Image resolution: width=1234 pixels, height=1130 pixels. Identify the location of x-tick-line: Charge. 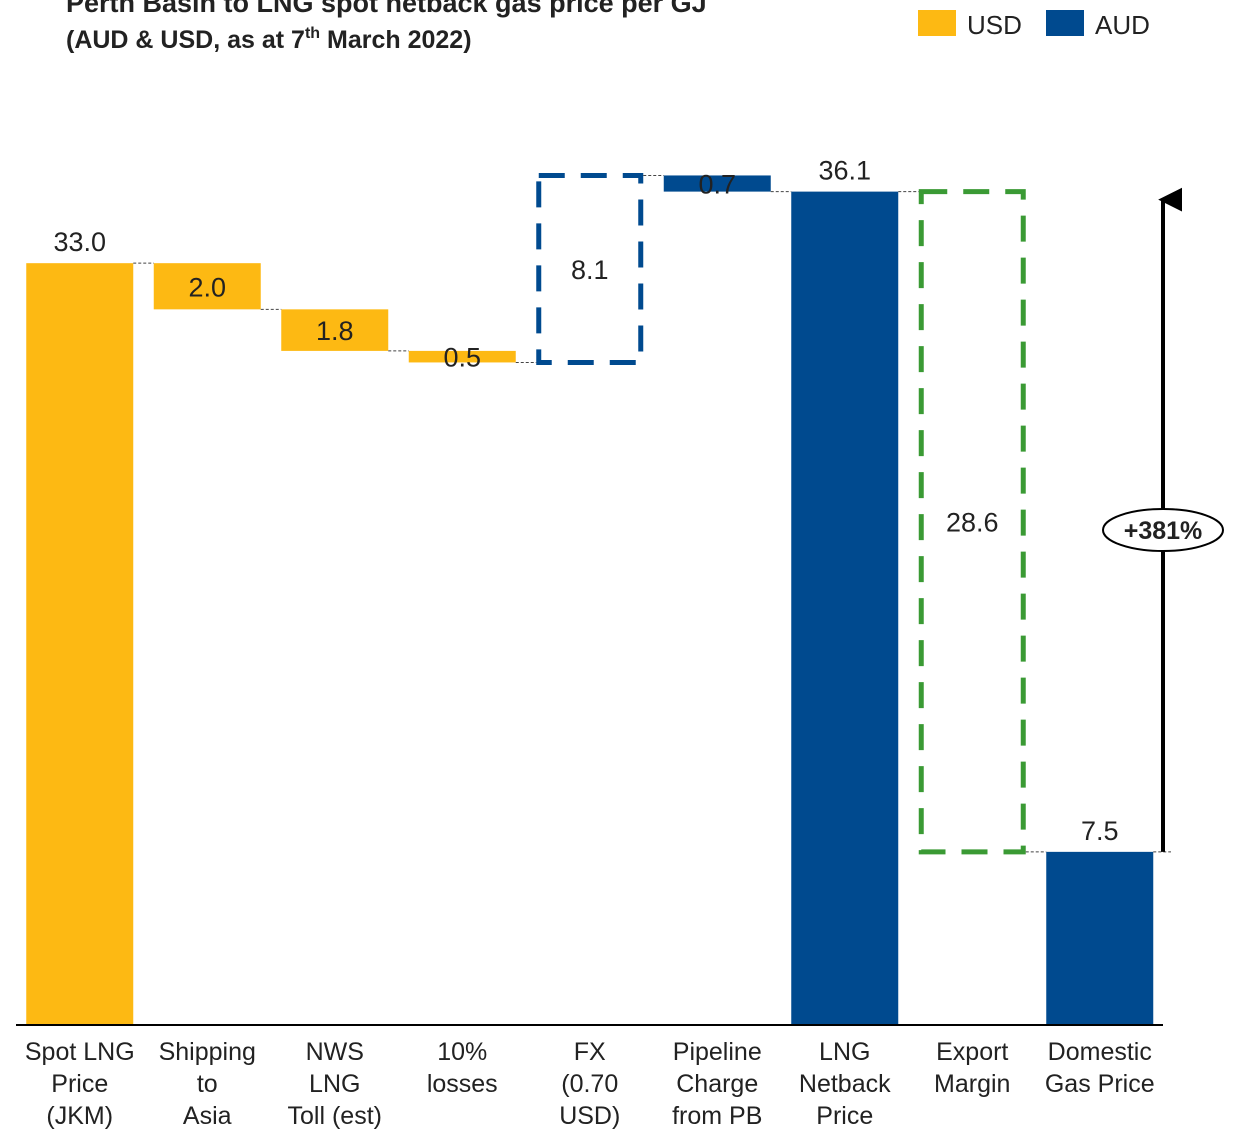
(717, 1084).